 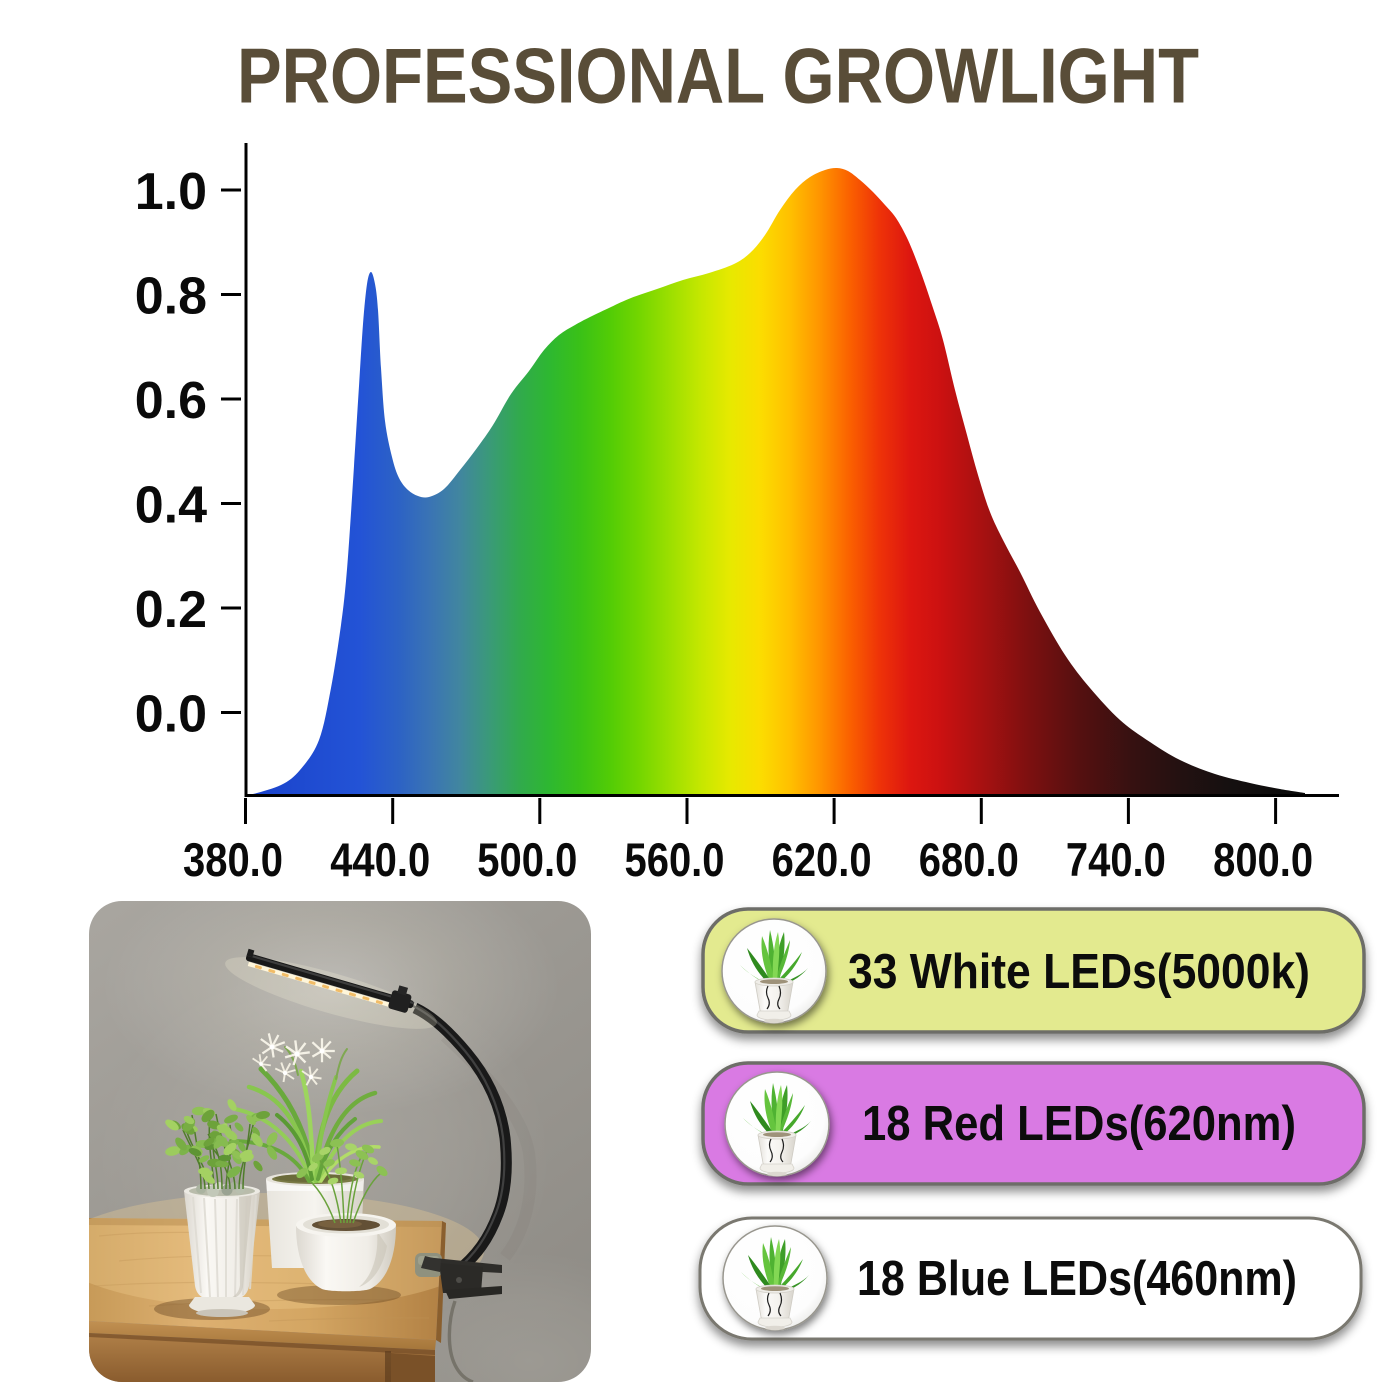 I want to click on svg-text: 740.0, so click(x=1116, y=859).